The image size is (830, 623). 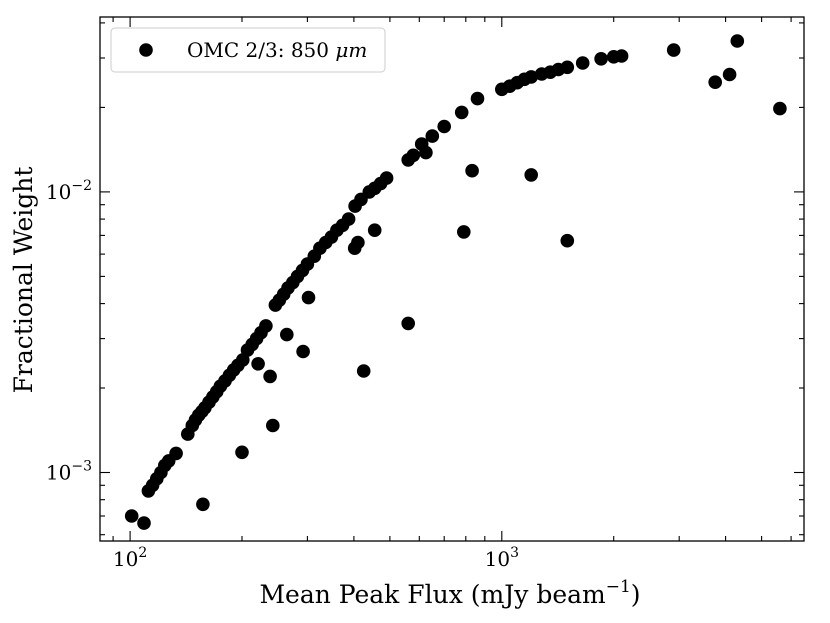 I want to click on legend-box, so click(x=248, y=50).